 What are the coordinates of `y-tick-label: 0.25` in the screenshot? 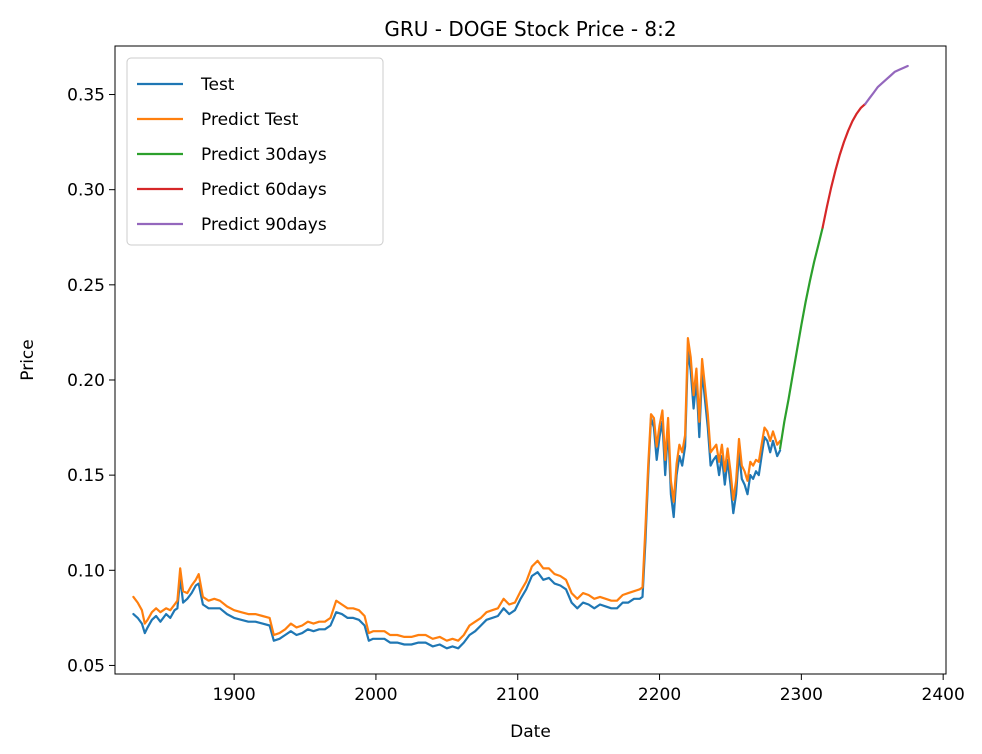 It's located at (86, 286).